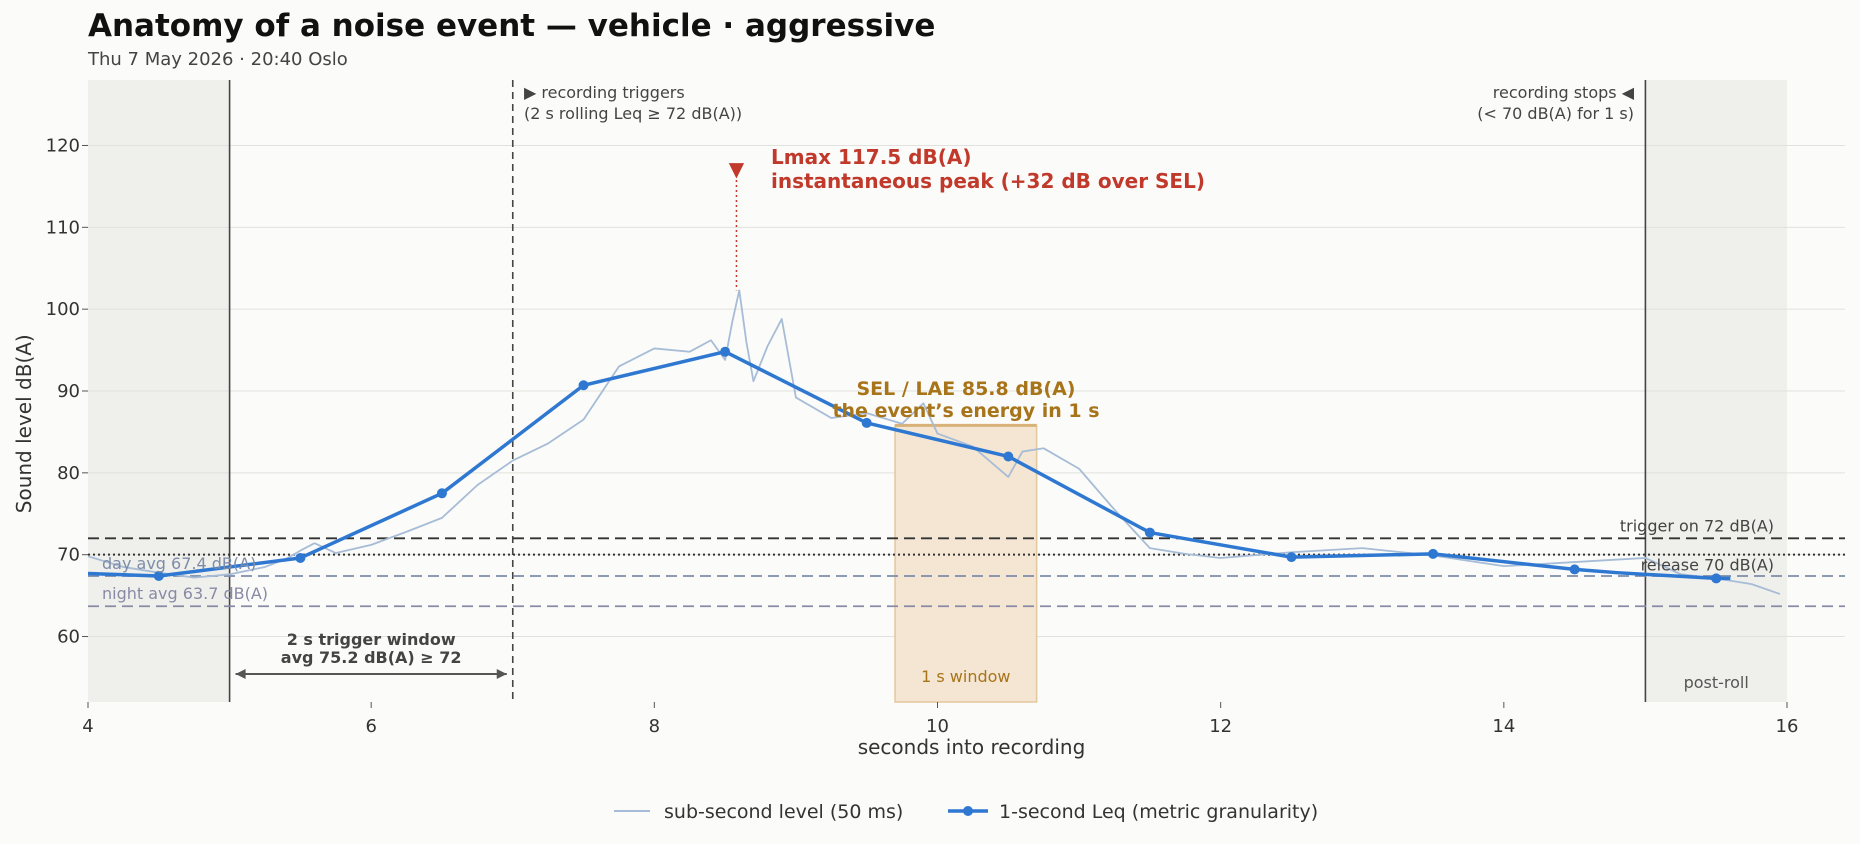 The image size is (1860, 844). Describe the element at coordinates (63, 227) in the screenshot. I see `y-tick-label: 110` at that location.